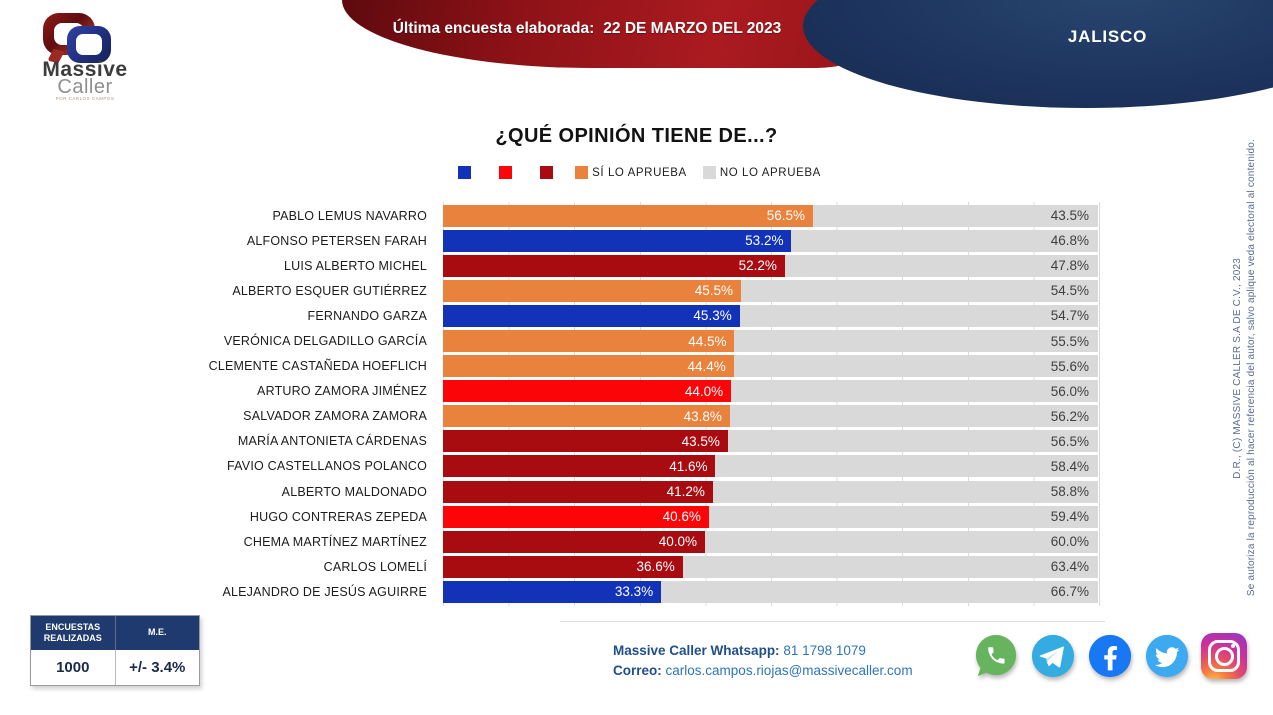 The height and width of the screenshot is (715, 1273). I want to click on disapprove-bar: 44.5% 55.5%, so click(770, 341).